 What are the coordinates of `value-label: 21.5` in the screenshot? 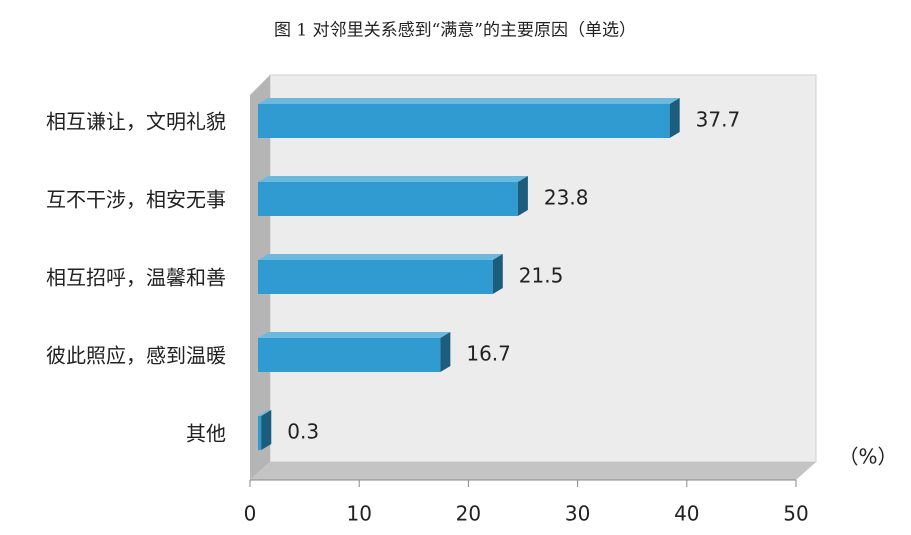 It's located at (541, 276).